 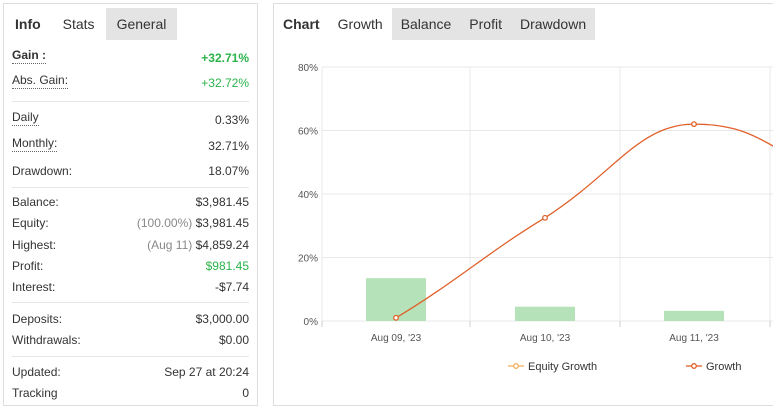 What do you see at coordinates (694, 366) in the screenshot?
I see `legend-growth-marker` at bounding box center [694, 366].